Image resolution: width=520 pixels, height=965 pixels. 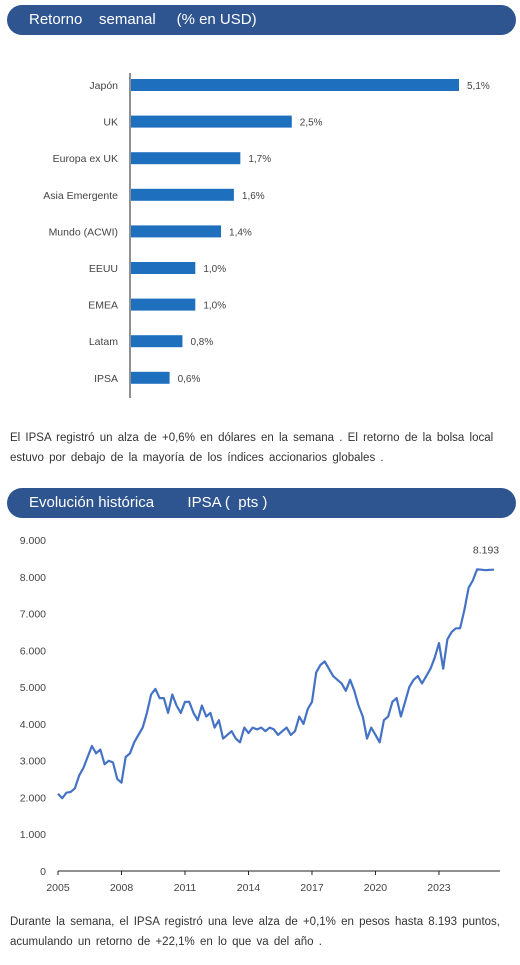 I want to click on y-tick-label: 8.000, so click(x=33, y=578).